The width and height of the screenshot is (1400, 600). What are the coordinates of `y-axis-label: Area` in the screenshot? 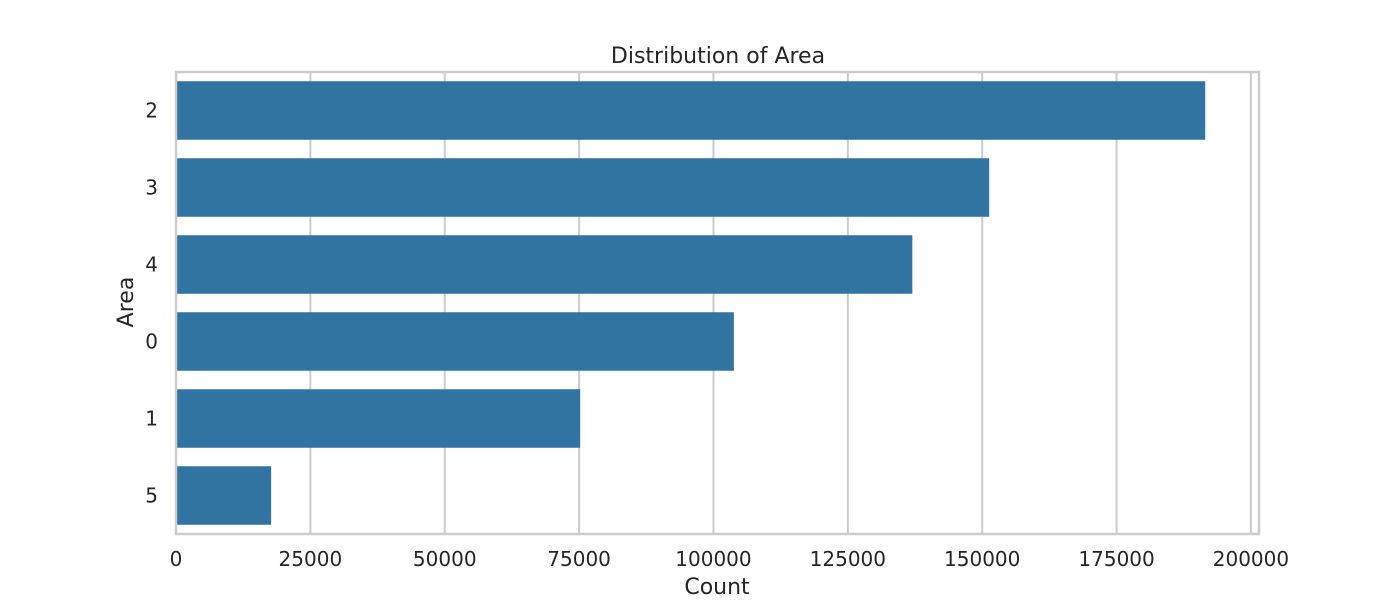 It's located at (126, 302).